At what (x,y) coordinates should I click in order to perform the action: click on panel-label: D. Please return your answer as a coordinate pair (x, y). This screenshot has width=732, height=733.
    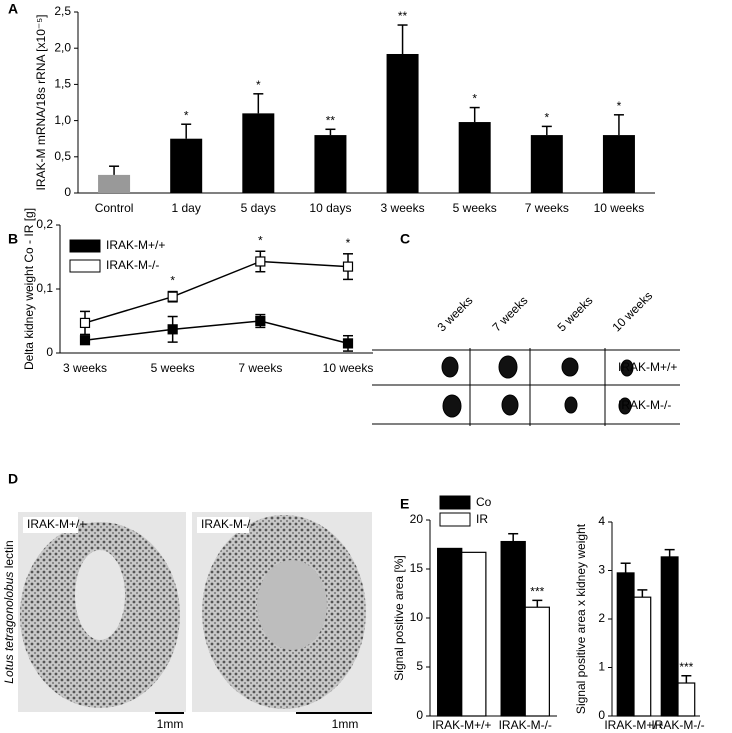
    Looking at the image, I should click on (13, 479).